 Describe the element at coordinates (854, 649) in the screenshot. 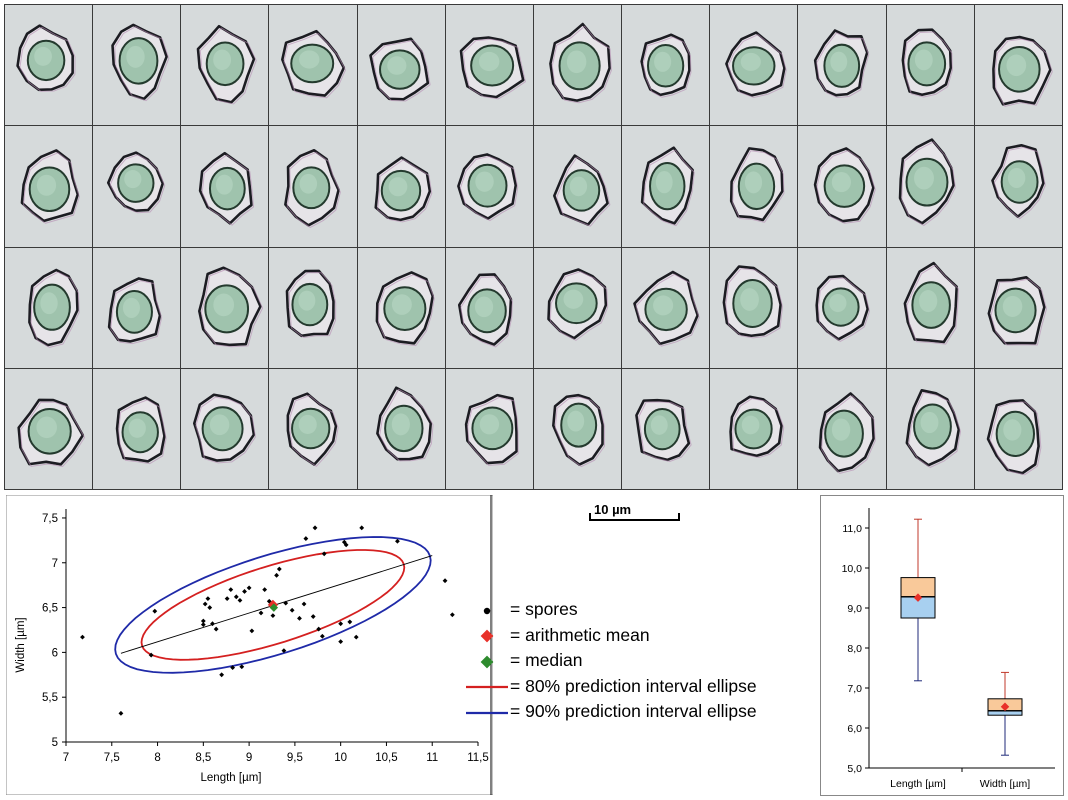

I see `y-tick-label: 8,0` at that location.